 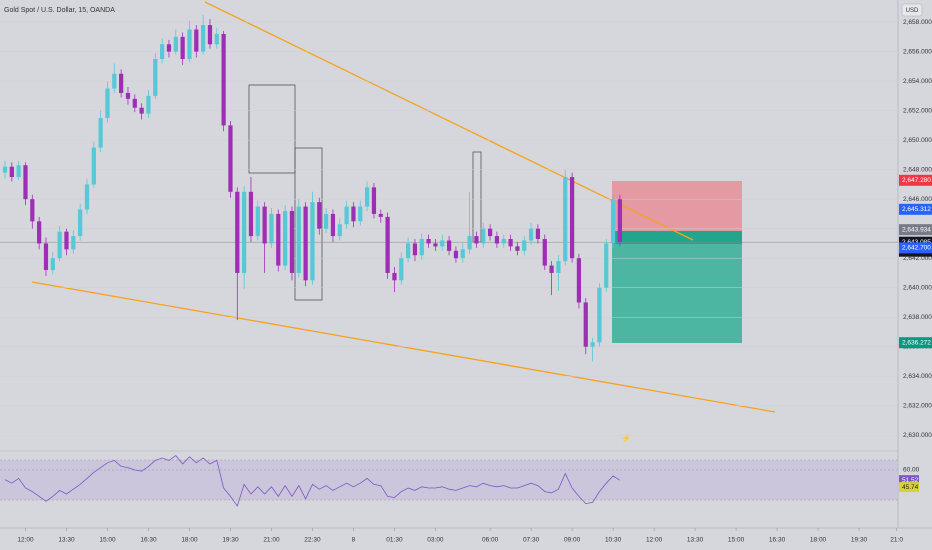 I want to click on rsi-last-bg, so click(x=909, y=480).